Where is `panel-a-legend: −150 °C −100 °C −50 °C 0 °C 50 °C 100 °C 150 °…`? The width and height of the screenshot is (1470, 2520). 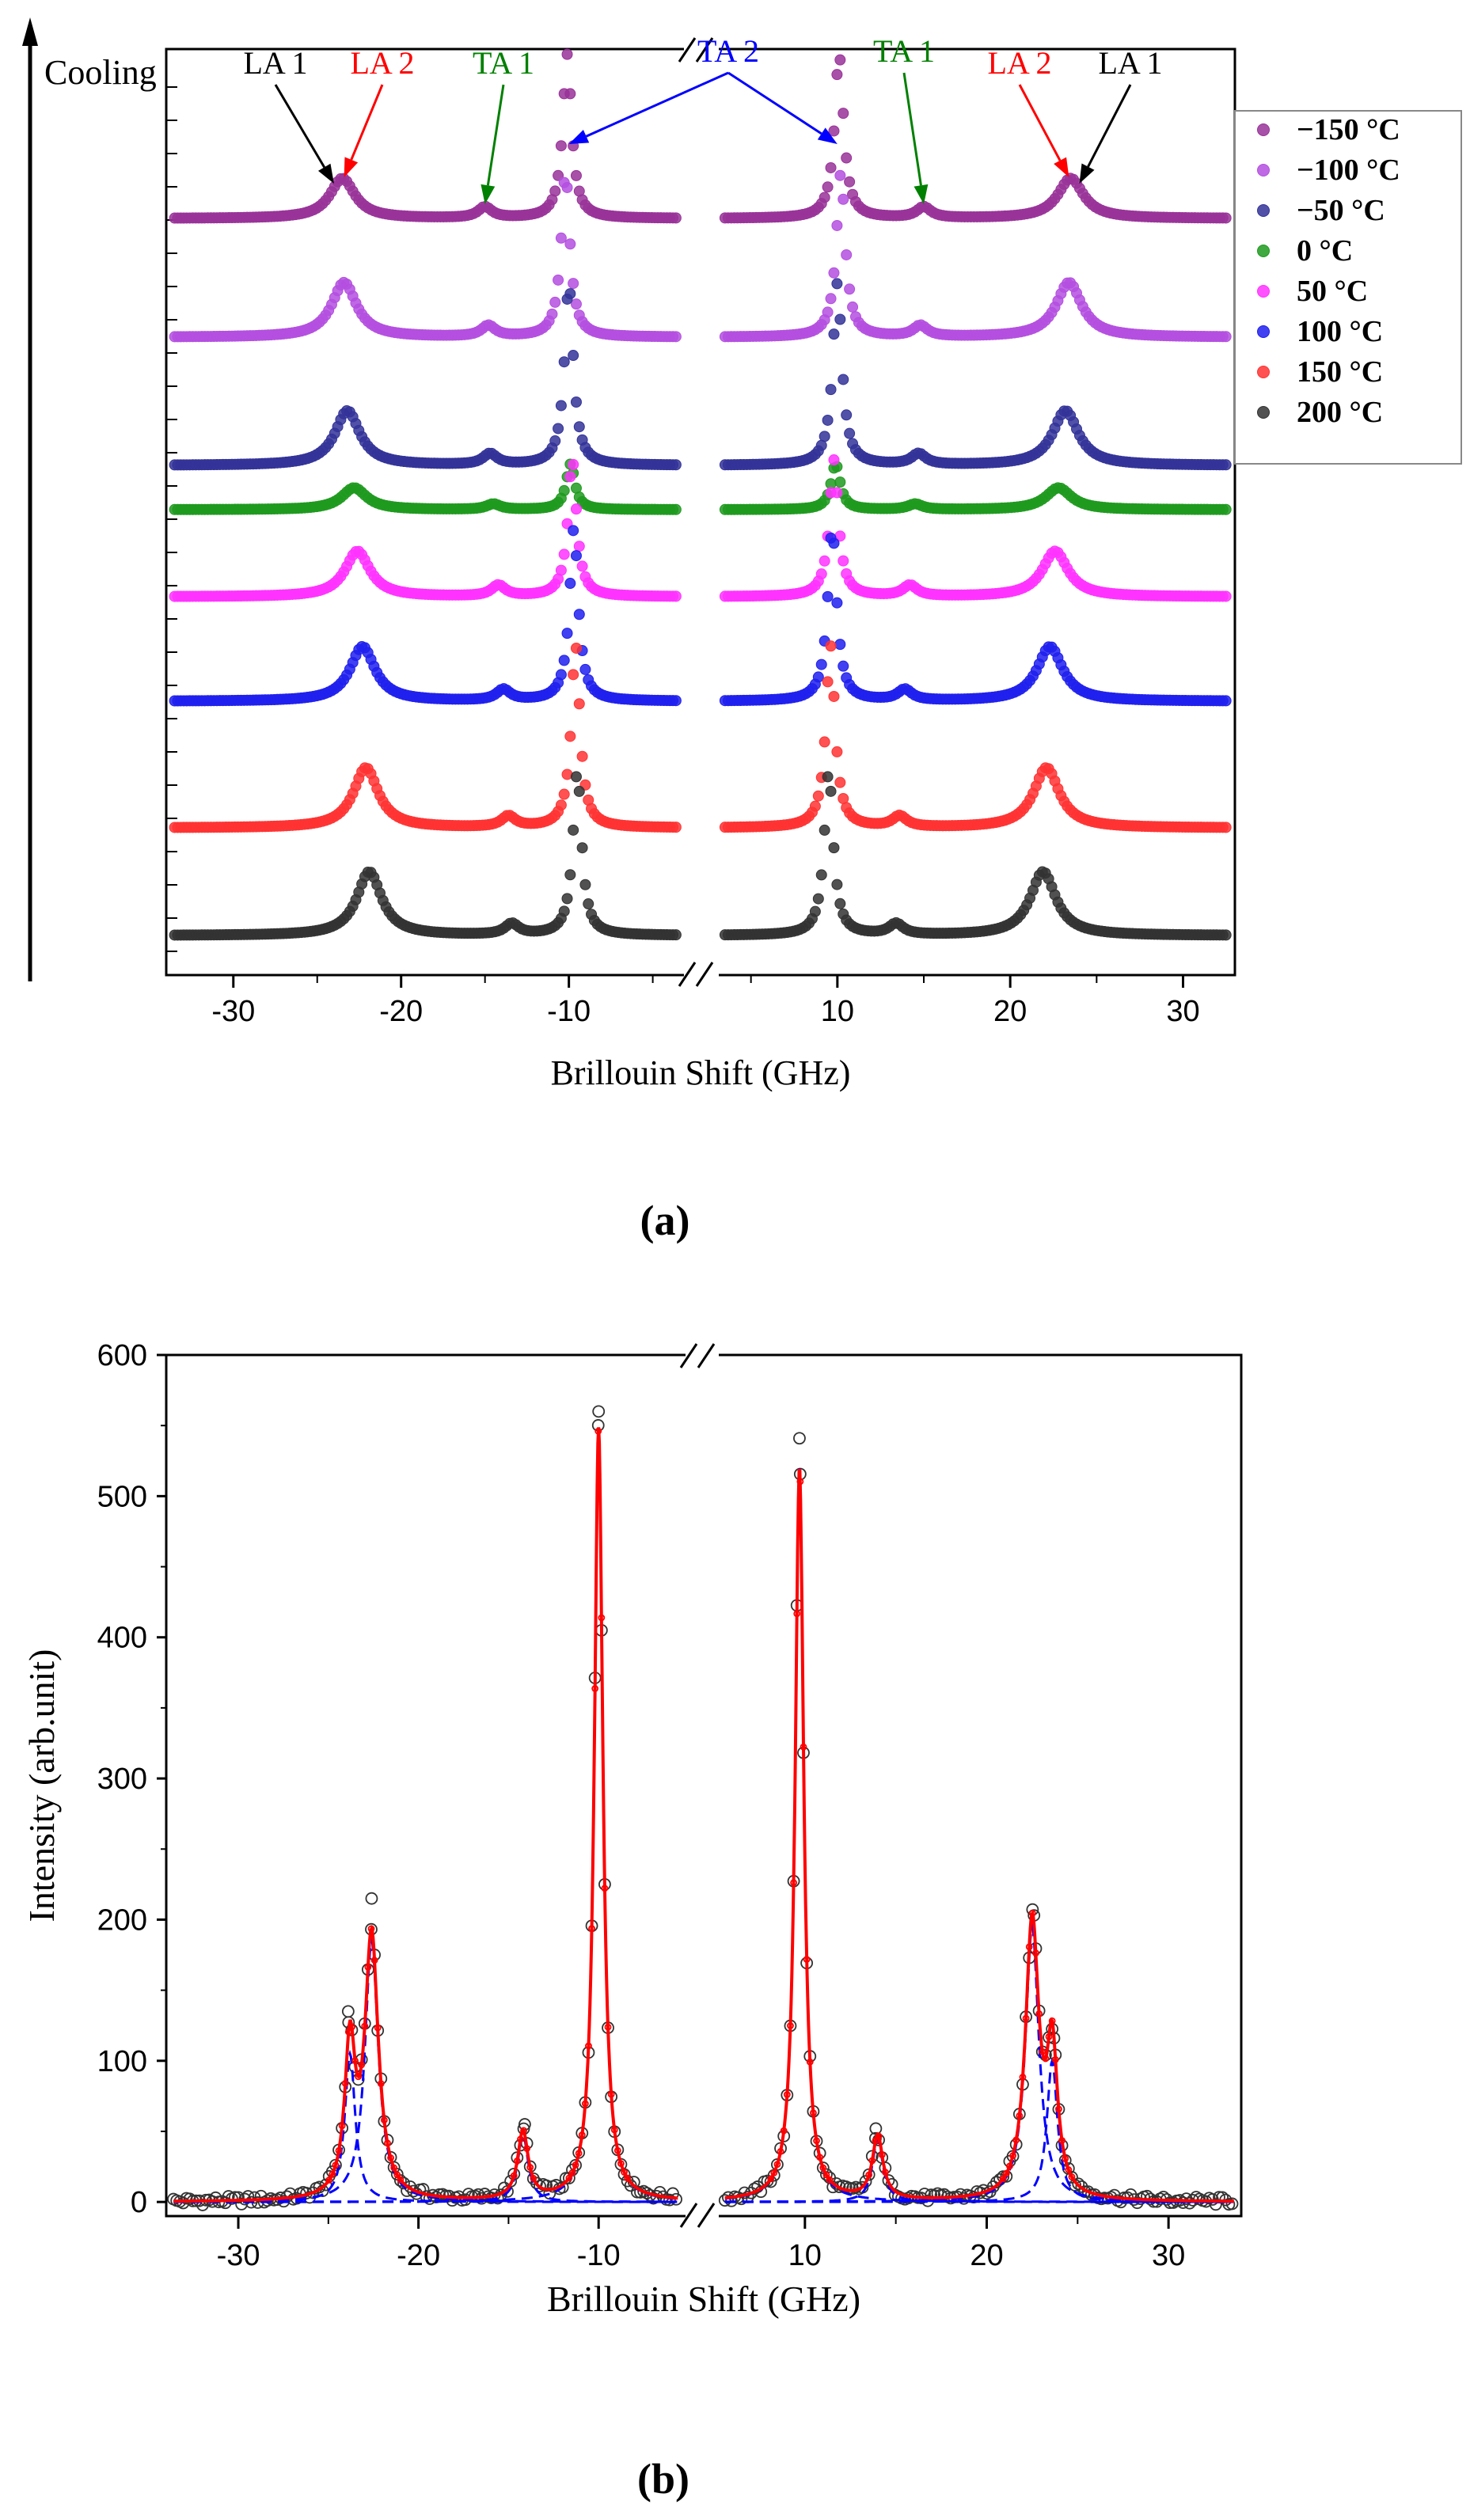 panel-a-legend: −150 °C −100 °C −50 °C 0 °C 50 °C 100 °C 150 °… is located at coordinates (1348, 287).